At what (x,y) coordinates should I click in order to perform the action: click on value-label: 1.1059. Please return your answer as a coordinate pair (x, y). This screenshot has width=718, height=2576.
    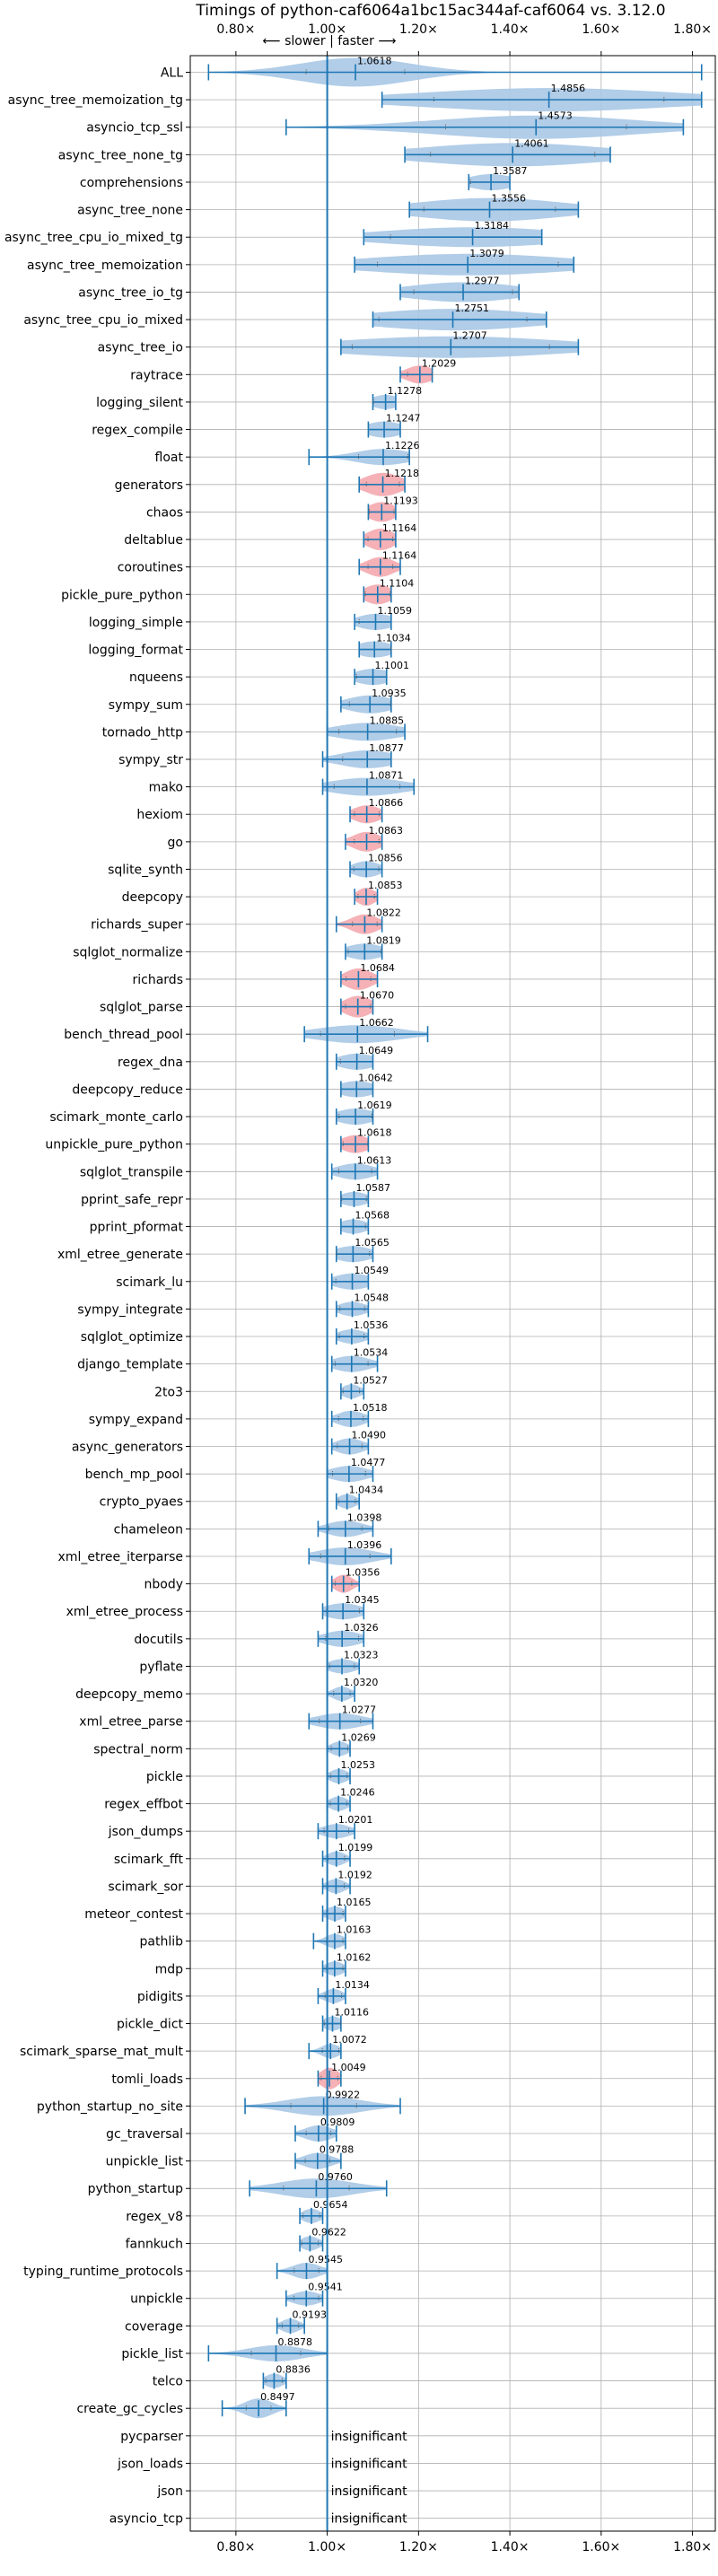
    Looking at the image, I should click on (394, 611).